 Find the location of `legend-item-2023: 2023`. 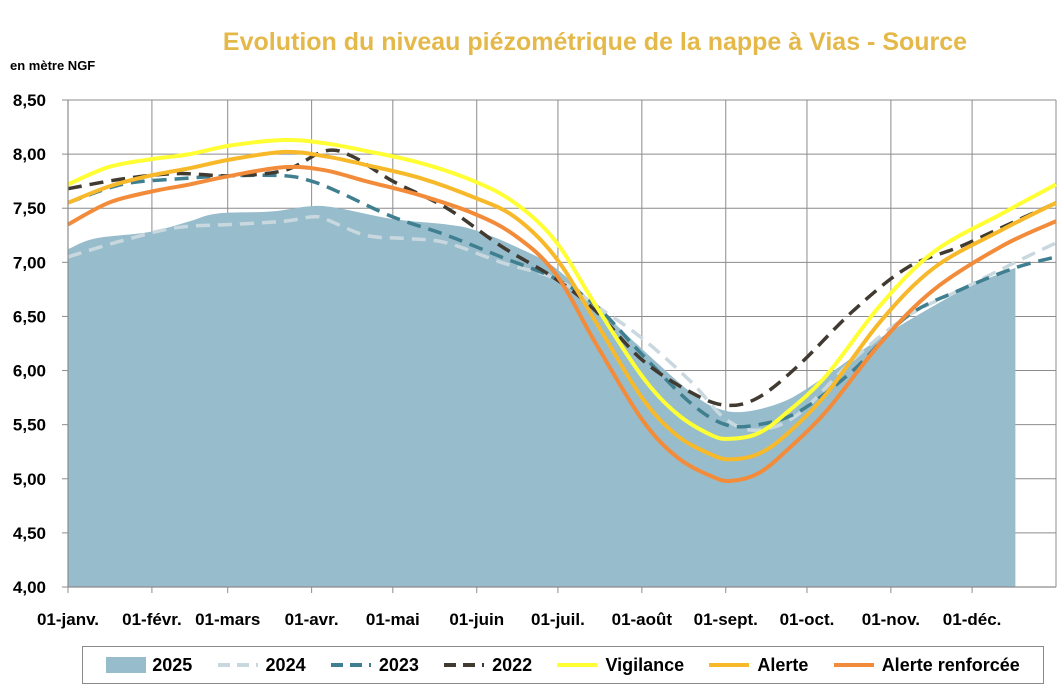

legend-item-2023: 2023 is located at coordinates (374, 665).